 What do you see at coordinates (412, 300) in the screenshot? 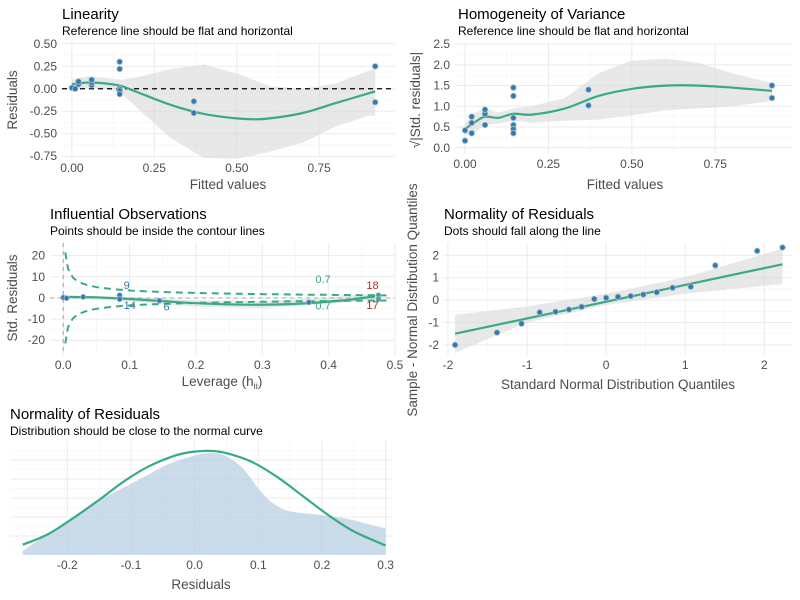
I see `qq-y-label: Sample - Normal Distribution Quantiles` at bounding box center [412, 300].